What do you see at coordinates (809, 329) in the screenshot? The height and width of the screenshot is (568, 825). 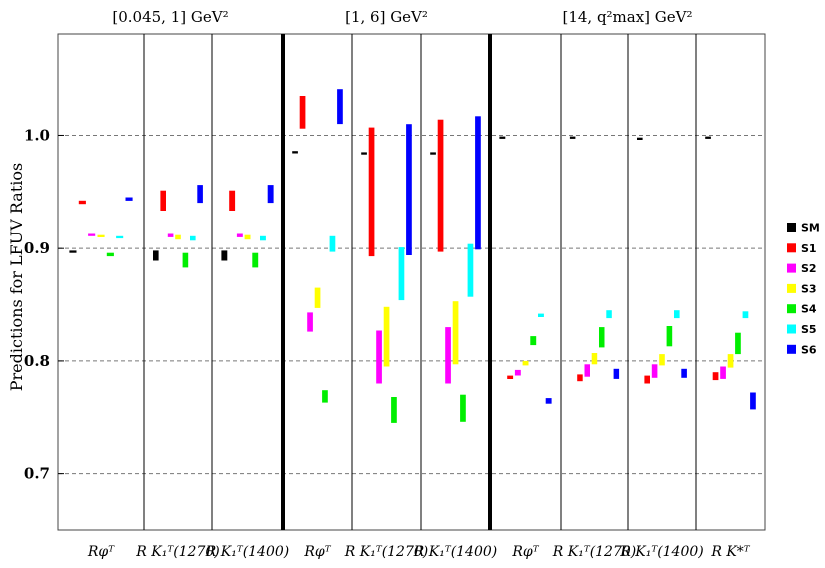 I see `legend-label: S5` at bounding box center [809, 329].